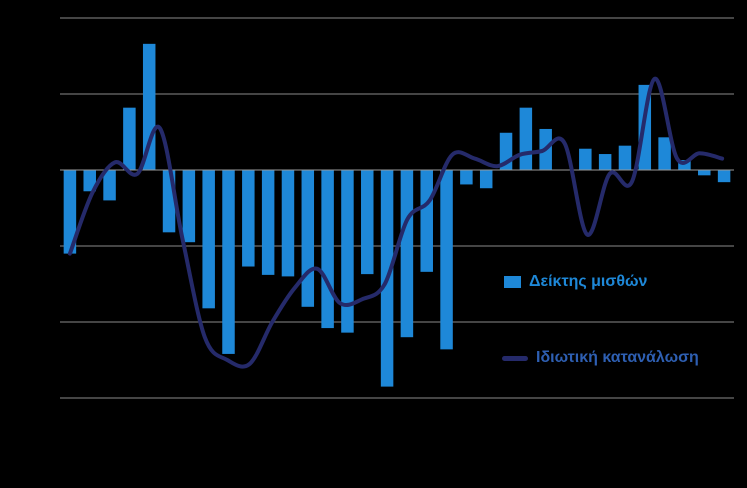 The height and width of the screenshot is (488, 747). I want to click on legend-bar-swatch, so click(512, 282).